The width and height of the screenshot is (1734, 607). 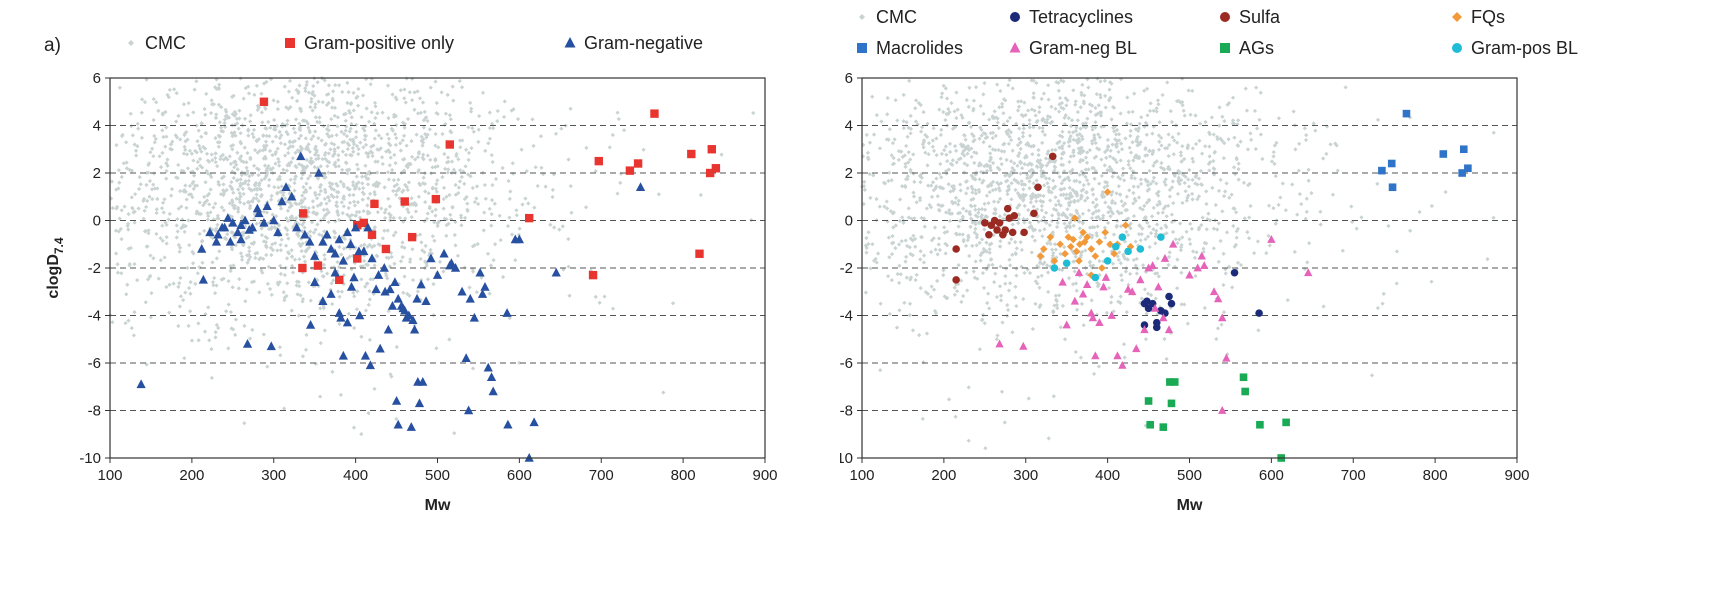 What do you see at coordinates (846, 363) in the screenshot?
I see `y-tick-label: -6` at bounding box center [846, 363].